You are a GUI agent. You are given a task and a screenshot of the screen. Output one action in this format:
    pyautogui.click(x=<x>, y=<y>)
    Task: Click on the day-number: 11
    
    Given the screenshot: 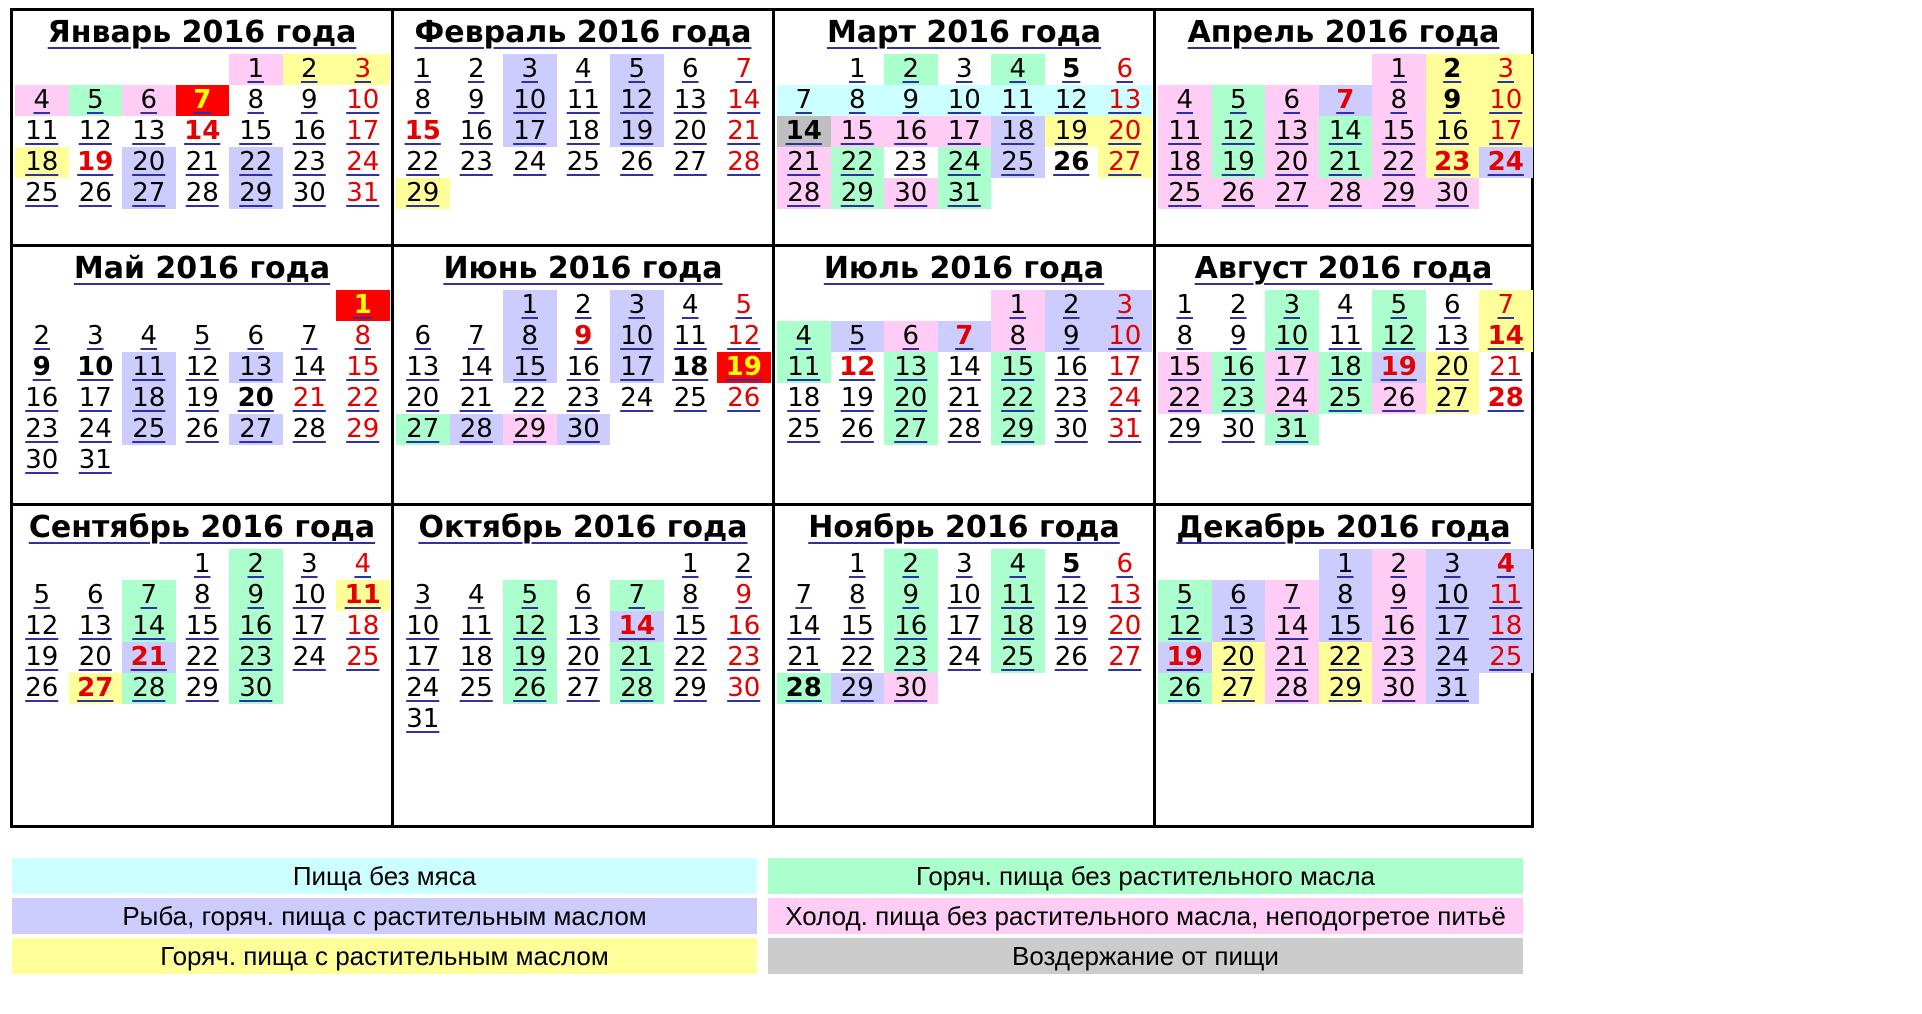 What is the action you would take?
    pyautogui.click(x=1185, y=131)
    